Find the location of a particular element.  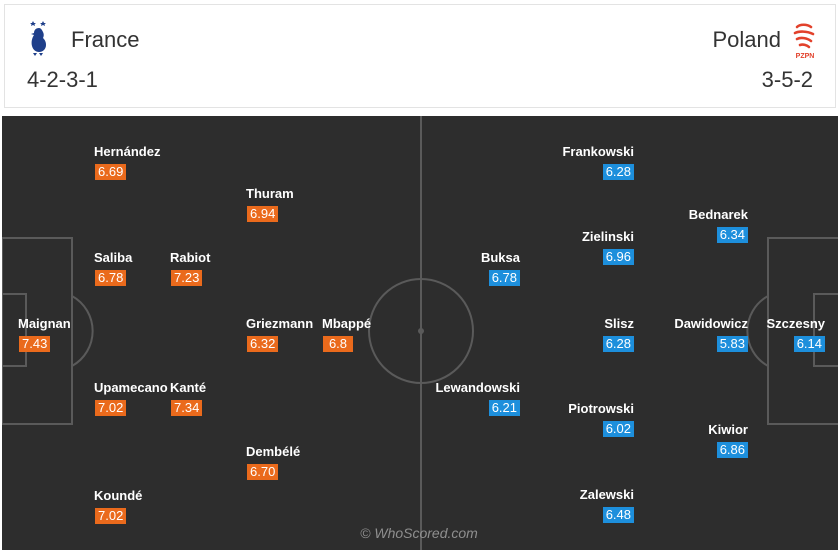

player-rating: 6.34 is located at coordinates (732, 235).